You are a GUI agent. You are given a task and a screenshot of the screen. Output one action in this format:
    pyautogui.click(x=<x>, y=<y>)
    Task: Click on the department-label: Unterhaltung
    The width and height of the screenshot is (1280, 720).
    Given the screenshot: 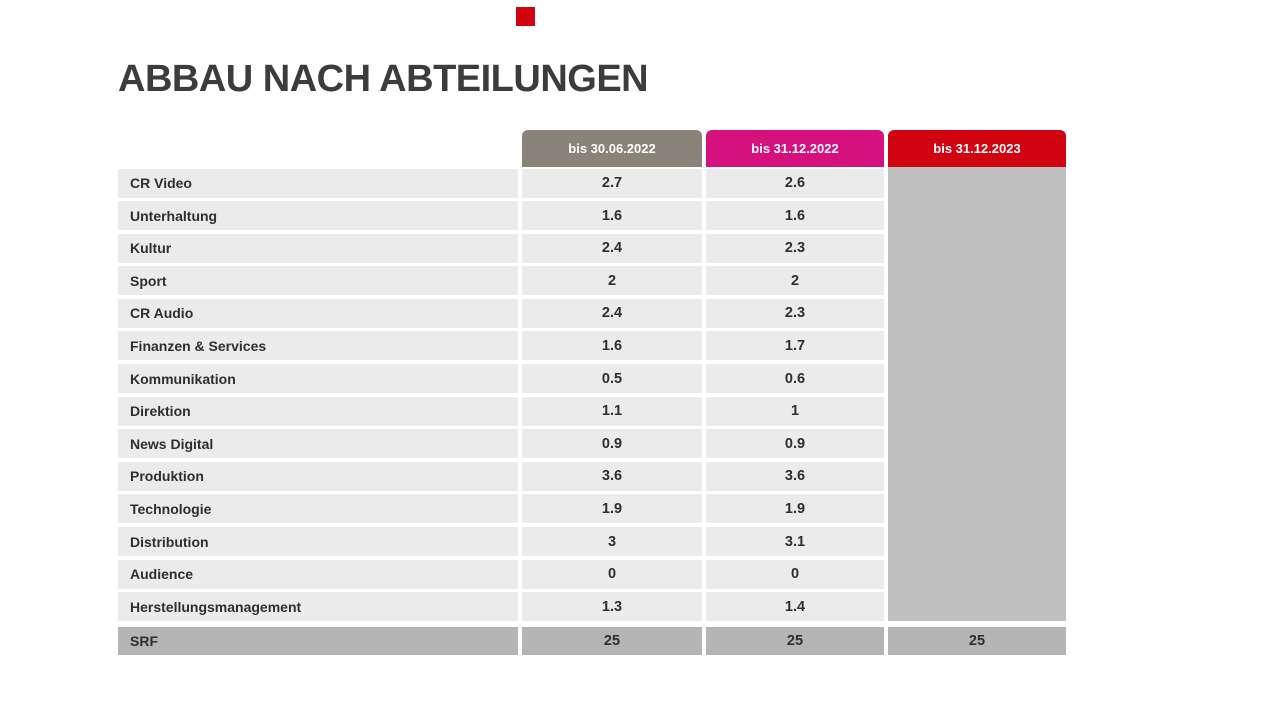 What is the action you would take?
    pyautogui.click(x=318, y=216)
    